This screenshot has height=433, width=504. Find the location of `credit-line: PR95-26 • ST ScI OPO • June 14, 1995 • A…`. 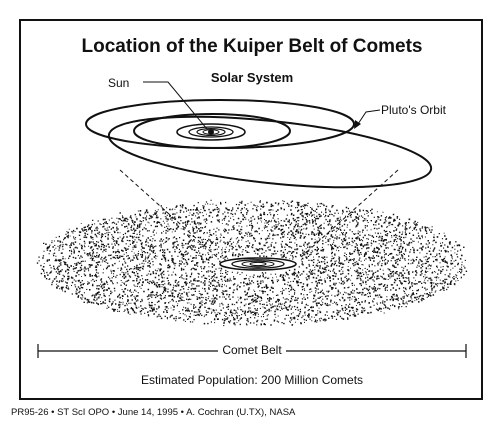

credit-line: PR95-26 • ST ScI OPO • June 14, 1995 • A… is located at coordinates (153, 412).